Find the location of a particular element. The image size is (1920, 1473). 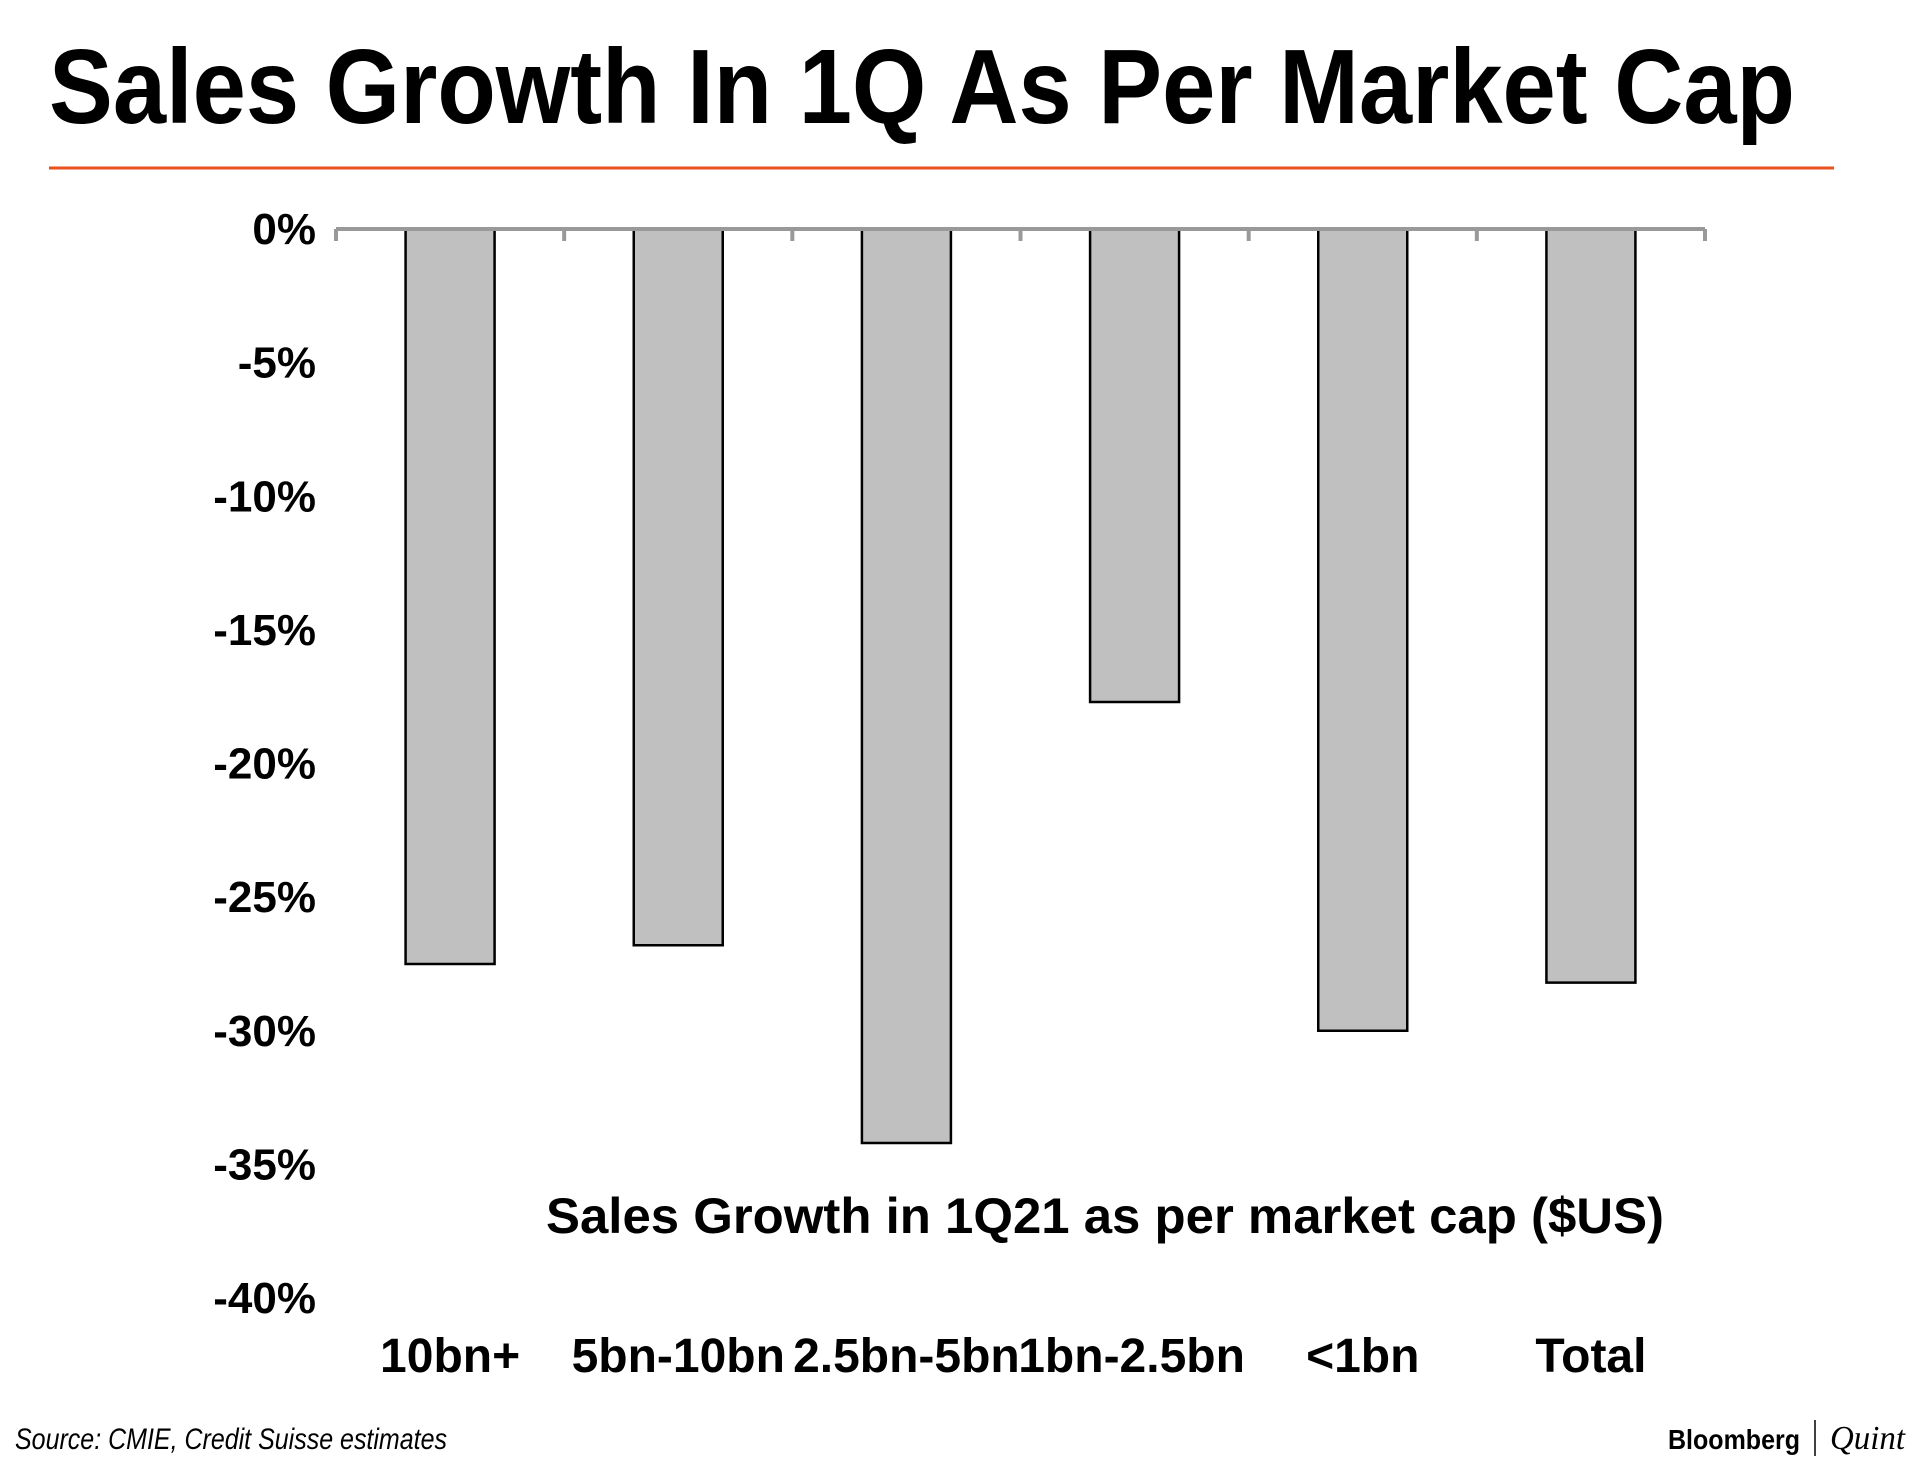

x-tick-label: 1bn-2.5bn is located at coordinates (1131, 1356).